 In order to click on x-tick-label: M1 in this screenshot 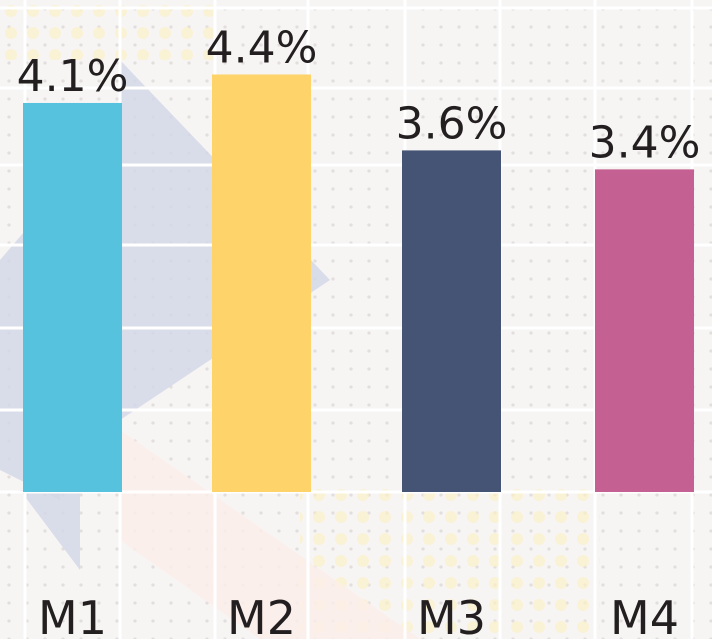, I will do `click(72, 615)`.